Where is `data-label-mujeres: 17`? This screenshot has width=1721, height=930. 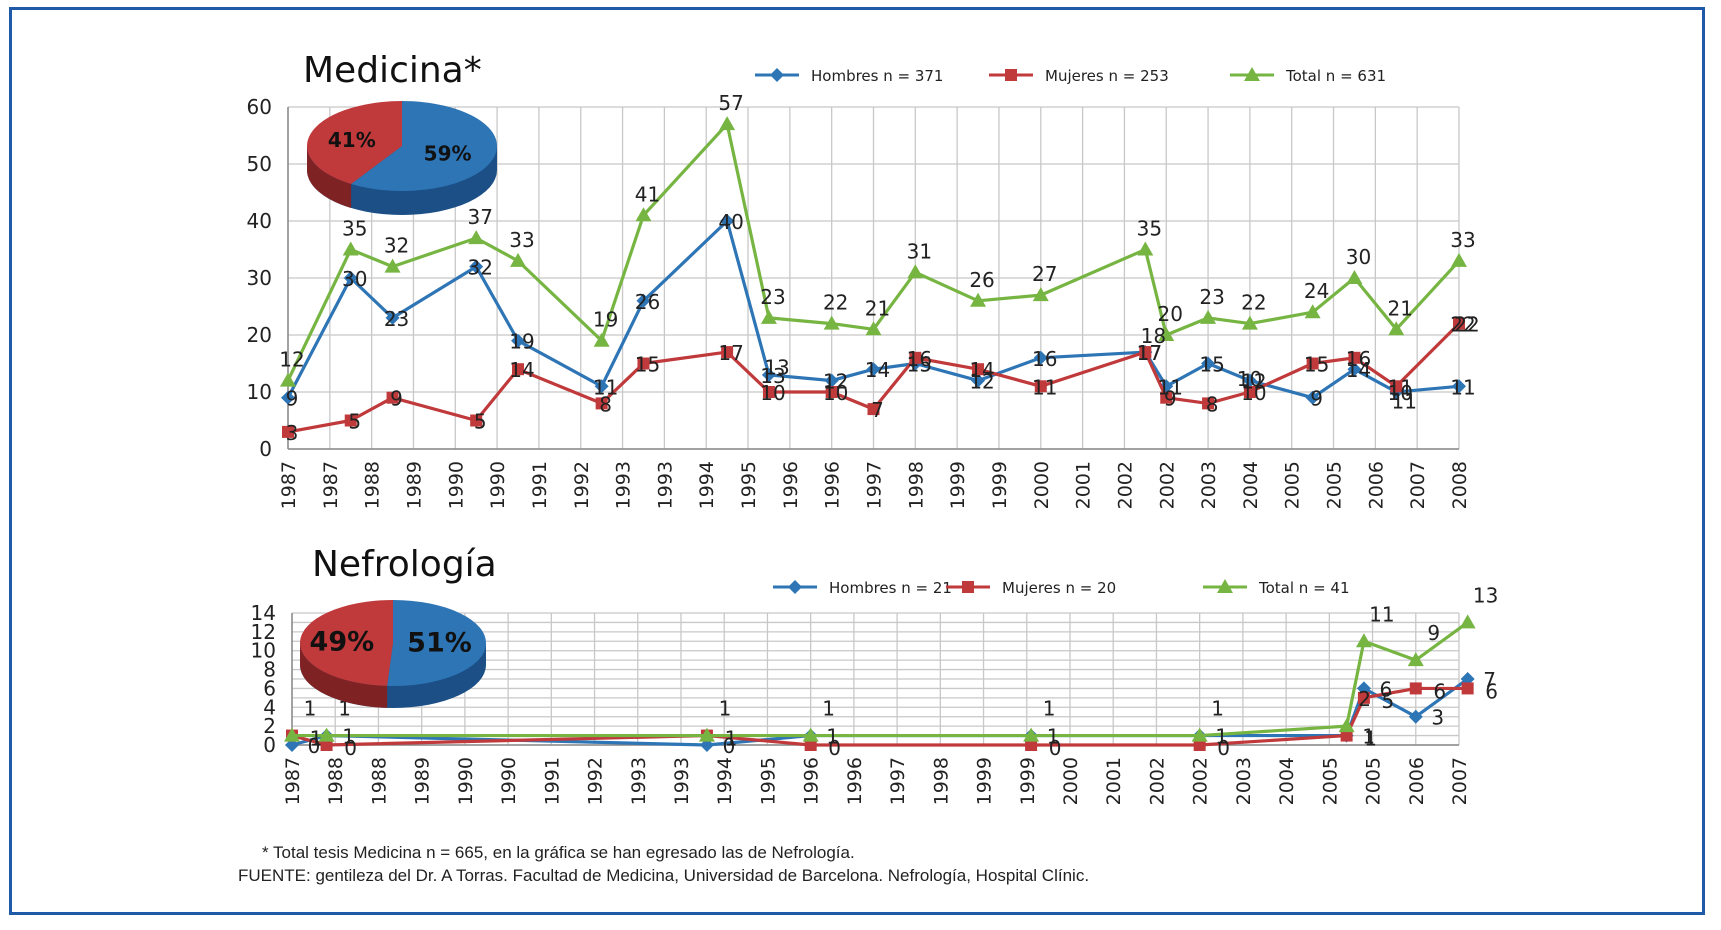 data-label-mujeres: 17 is located at coordinates (730, 353).